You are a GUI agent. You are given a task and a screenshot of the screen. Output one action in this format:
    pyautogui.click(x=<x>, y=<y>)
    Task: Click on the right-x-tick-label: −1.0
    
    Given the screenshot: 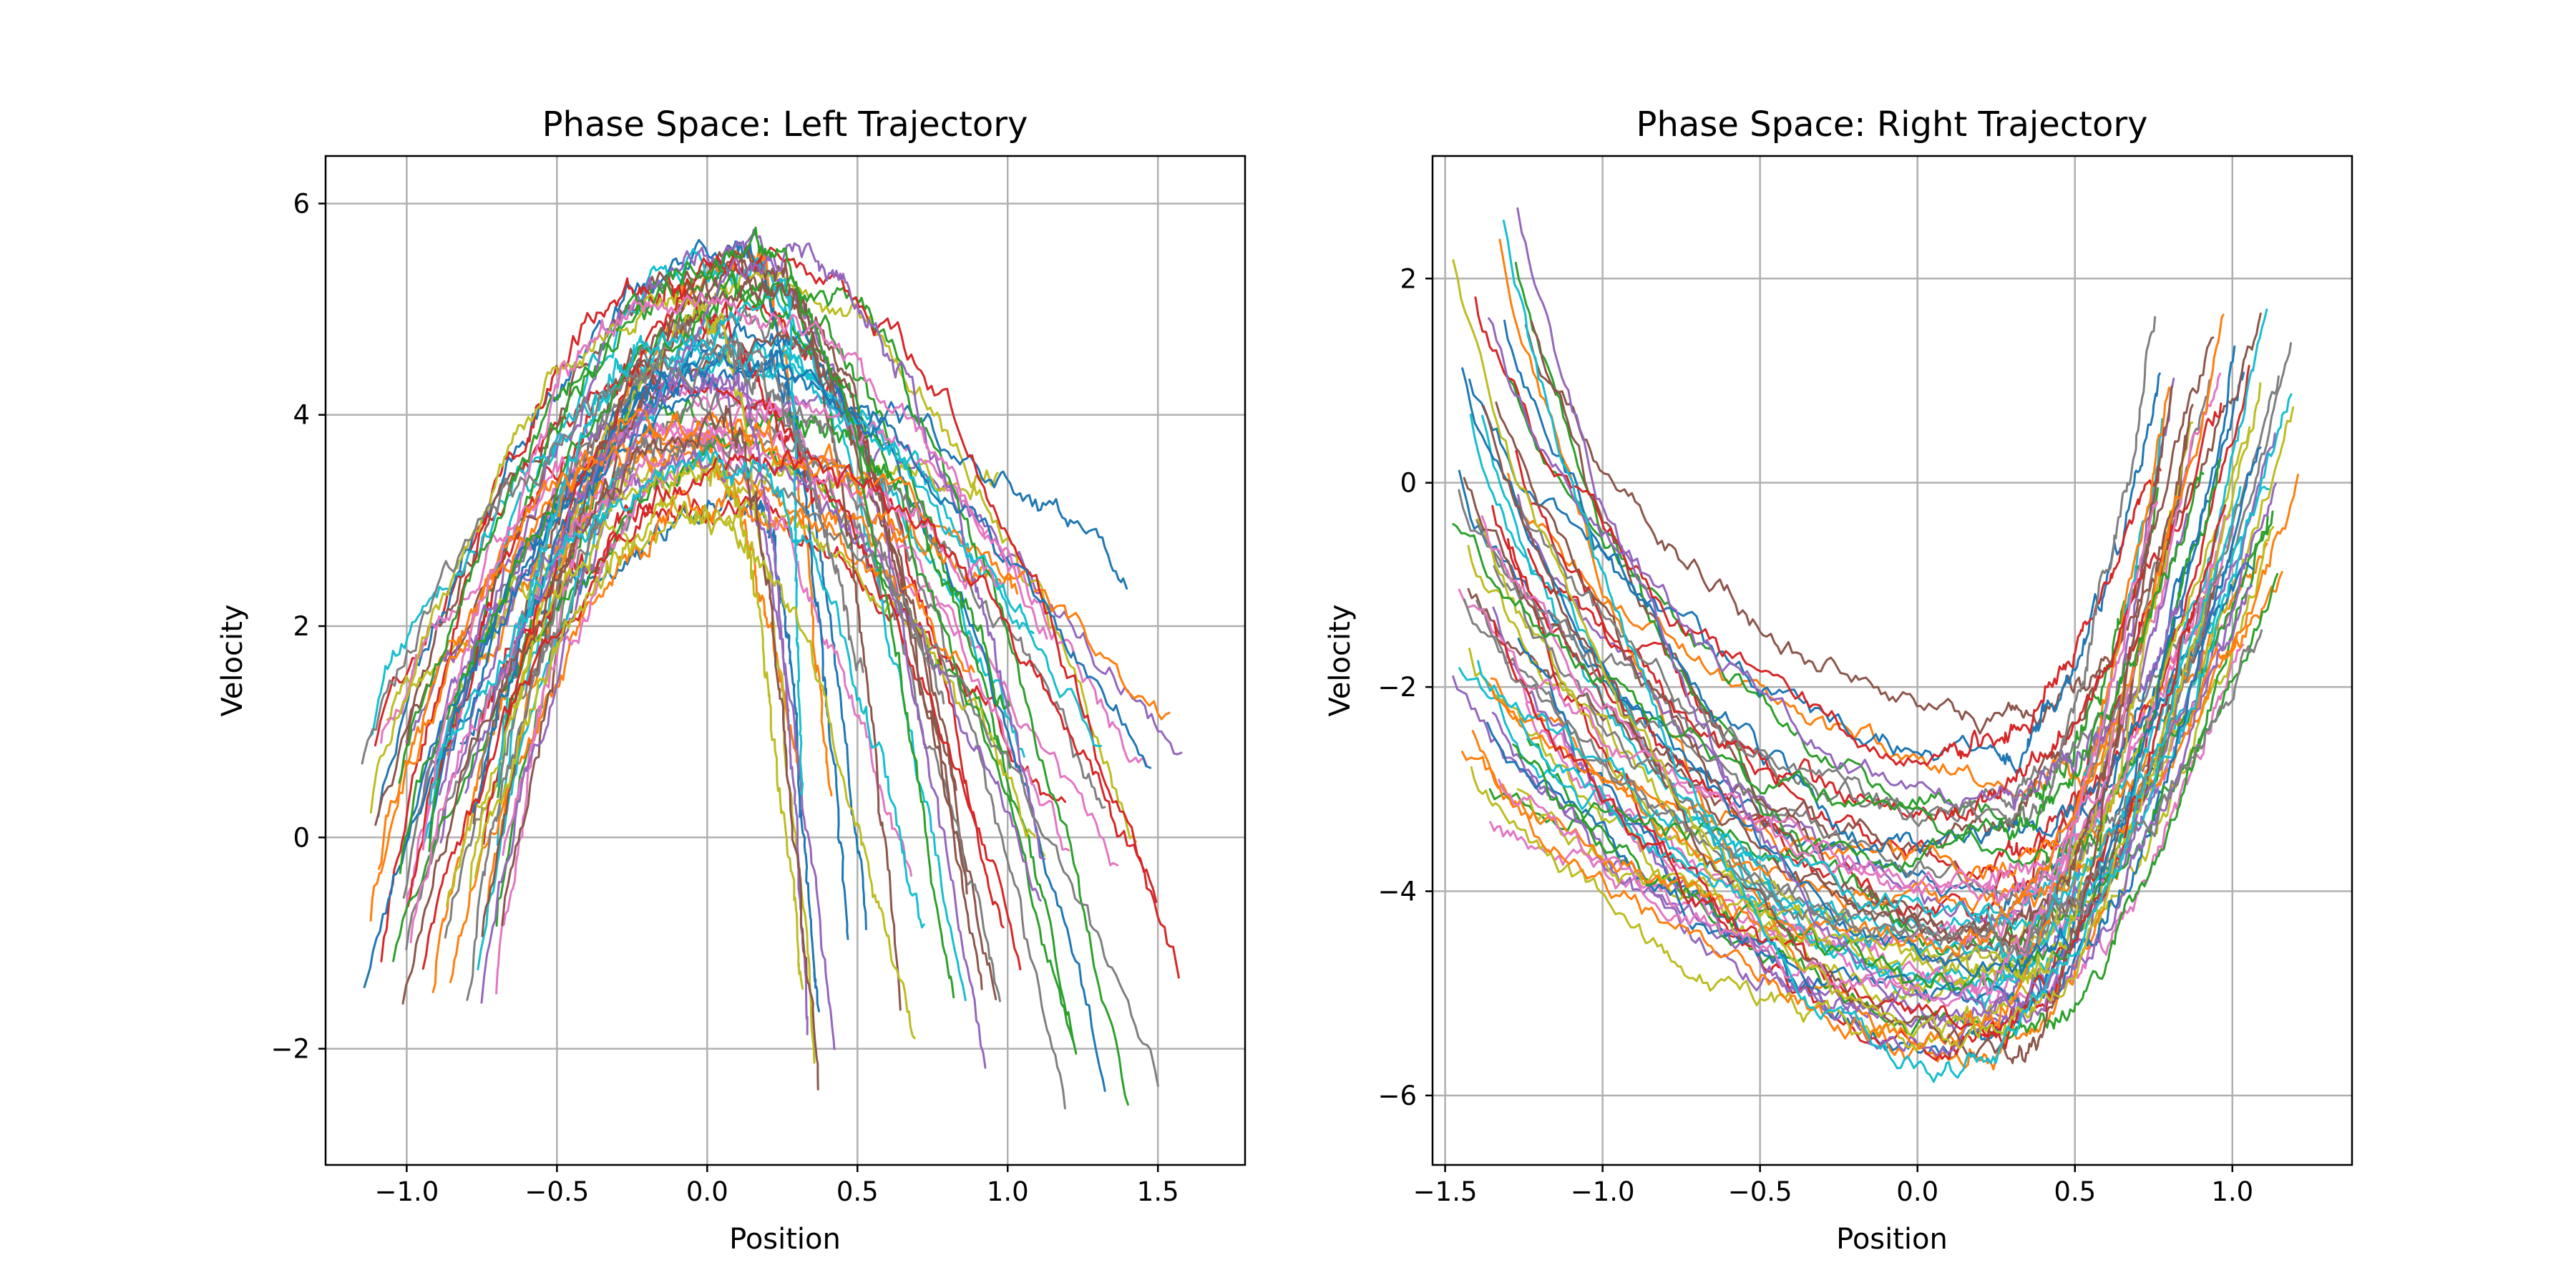 What is the action you would take?
    pyautogui.click(x=1603, y=1191)
    